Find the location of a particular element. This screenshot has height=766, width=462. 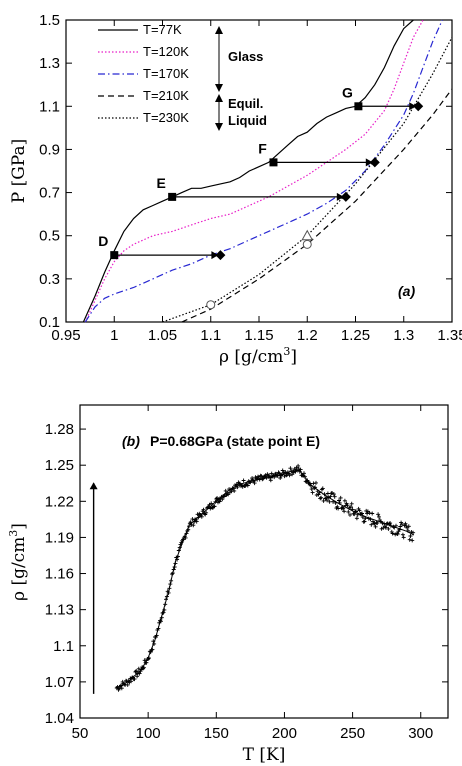

x-tick-label: 250 is located at coordinates (352, 733).